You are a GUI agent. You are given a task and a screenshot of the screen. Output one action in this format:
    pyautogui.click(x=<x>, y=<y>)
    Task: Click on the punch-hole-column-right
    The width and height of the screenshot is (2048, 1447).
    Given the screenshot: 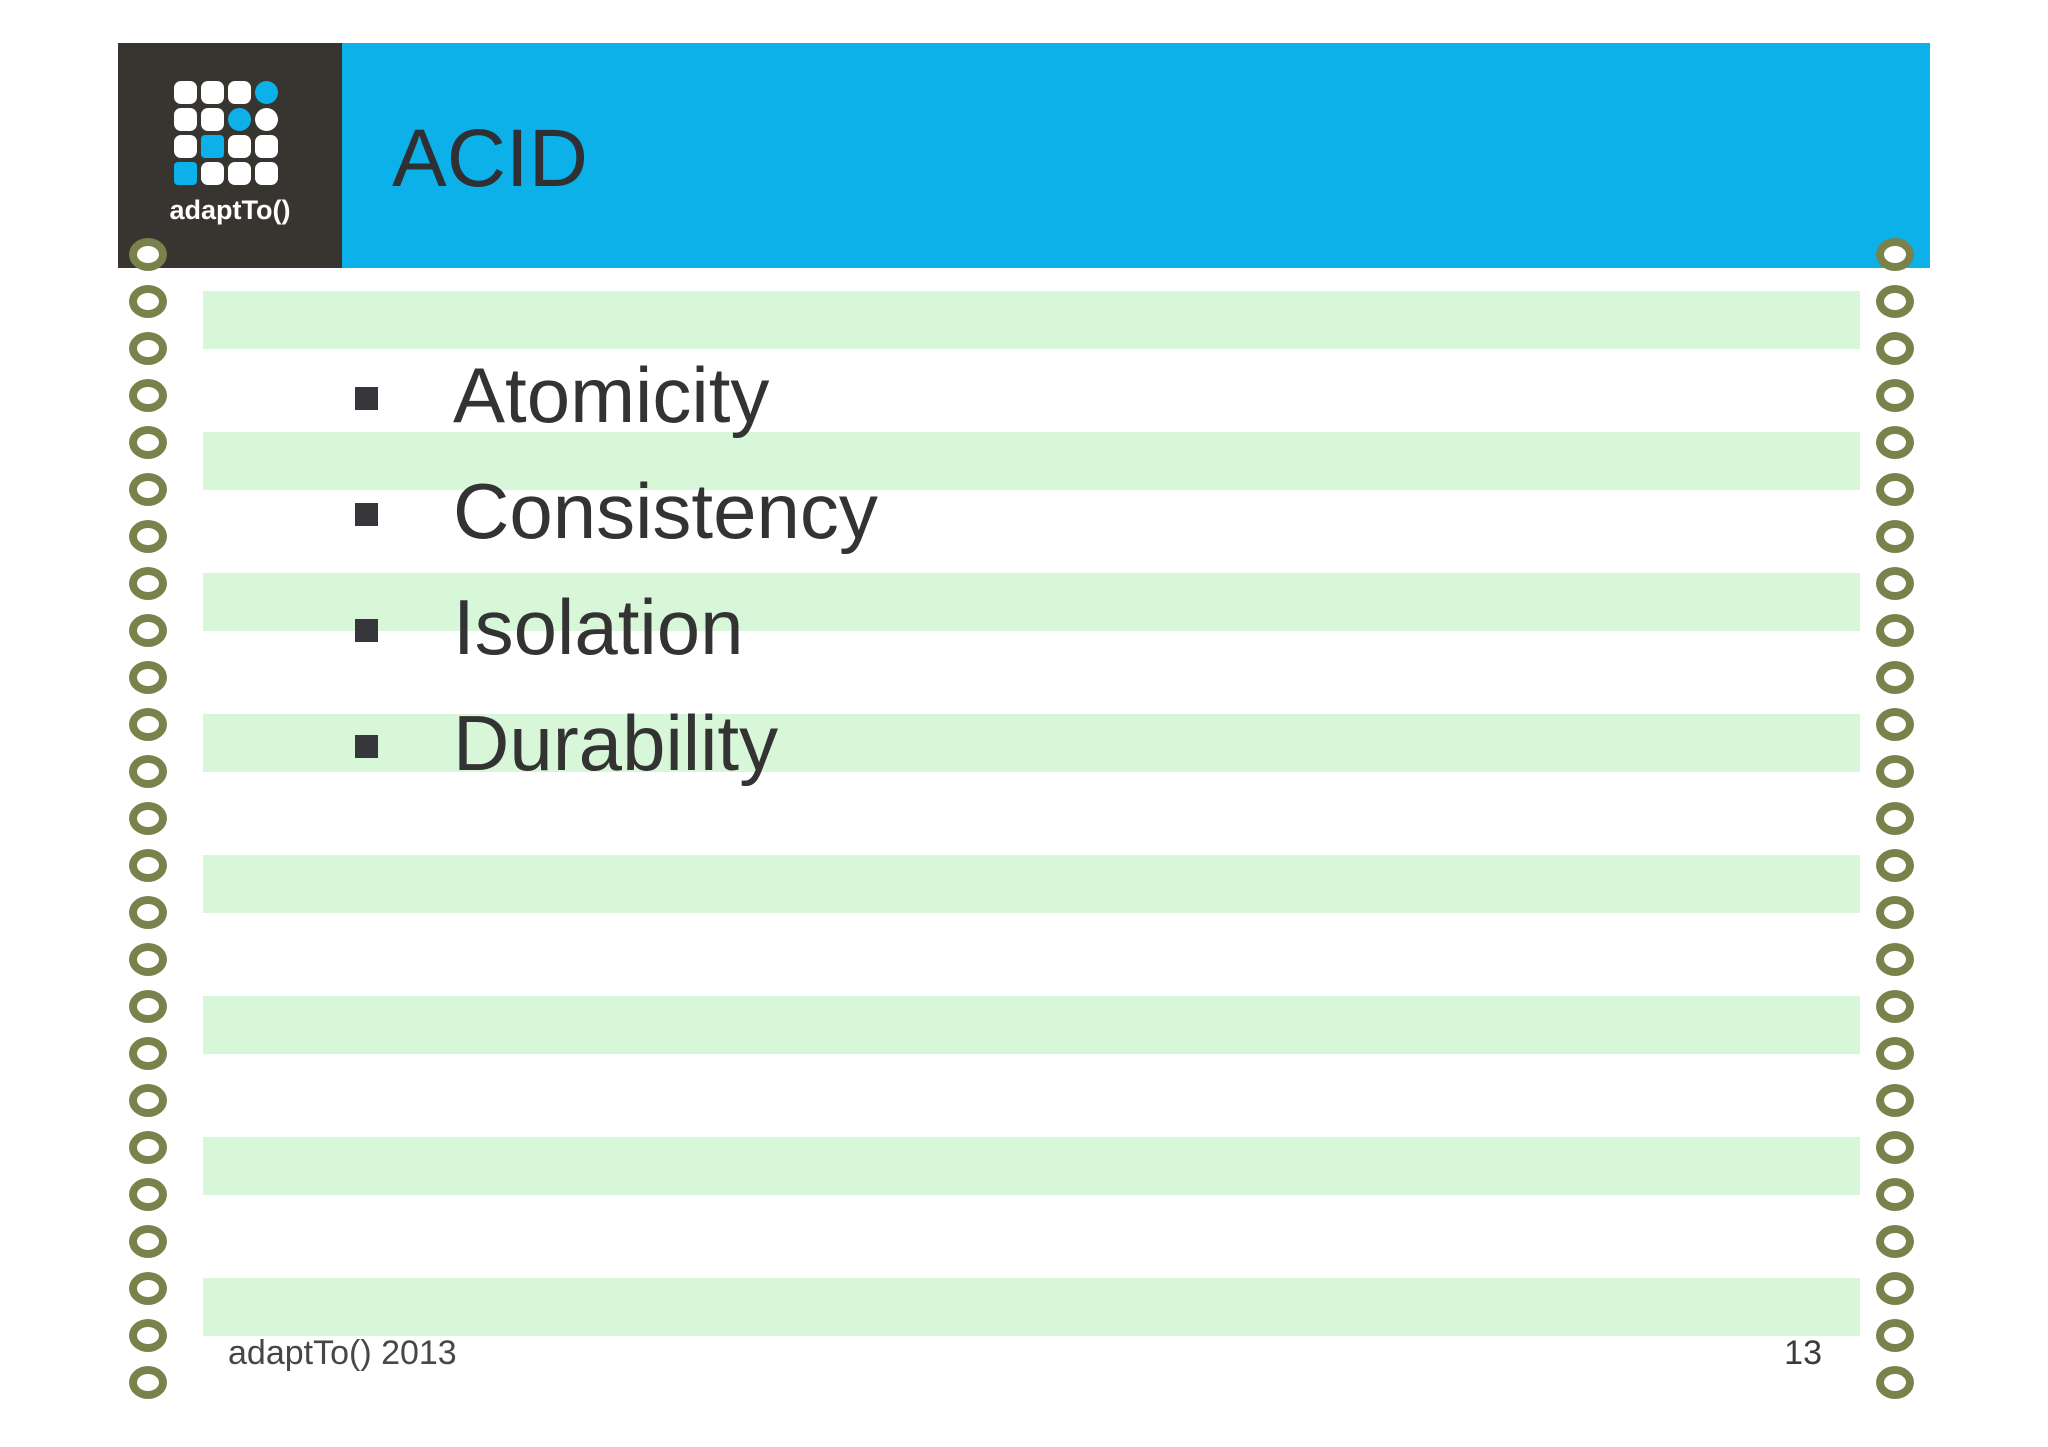 What is the action you would take?
    pyautogui.click(x=1895, y=818)
    